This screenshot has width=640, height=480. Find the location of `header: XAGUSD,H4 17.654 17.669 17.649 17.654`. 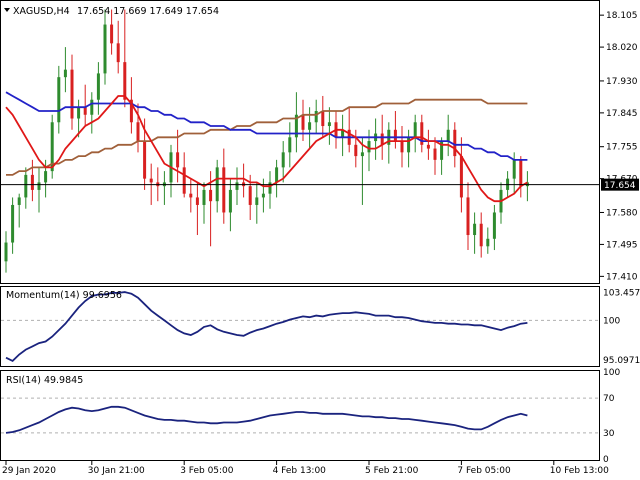

header: XAGUSD,H4 17.654 17.669 17.649 17.654 is located at coordinates (111, 11).